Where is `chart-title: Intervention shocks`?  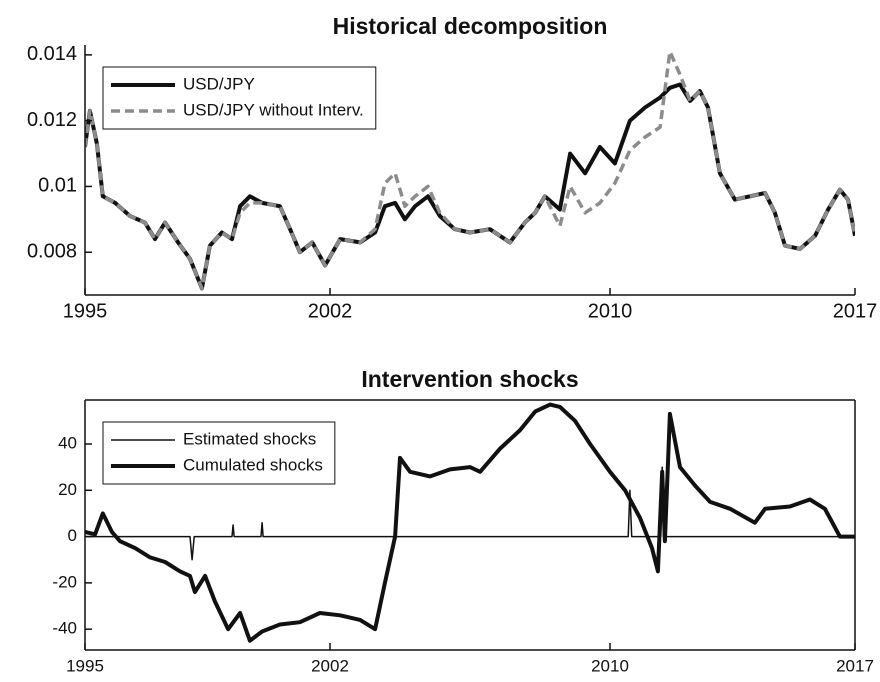
chart-title: Intervention shocks is located at coordinates (469, 379).